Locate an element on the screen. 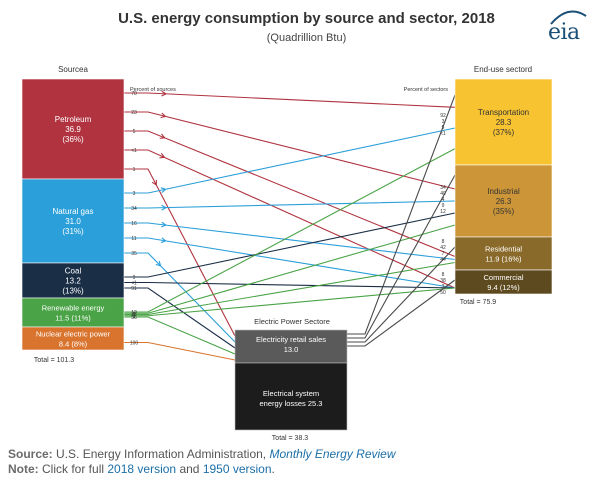 This screenshot has width=613, height=478. source-value-coal: 13.2 is located at coordinates (73, 281).